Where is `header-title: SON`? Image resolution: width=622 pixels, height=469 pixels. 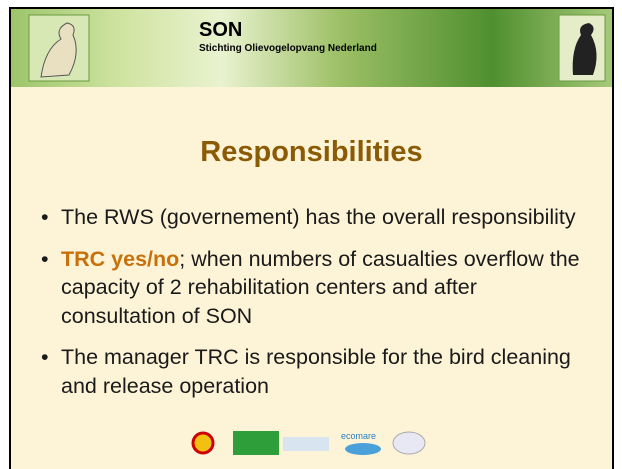
header-title: SON is located at coordinates (221, 30).